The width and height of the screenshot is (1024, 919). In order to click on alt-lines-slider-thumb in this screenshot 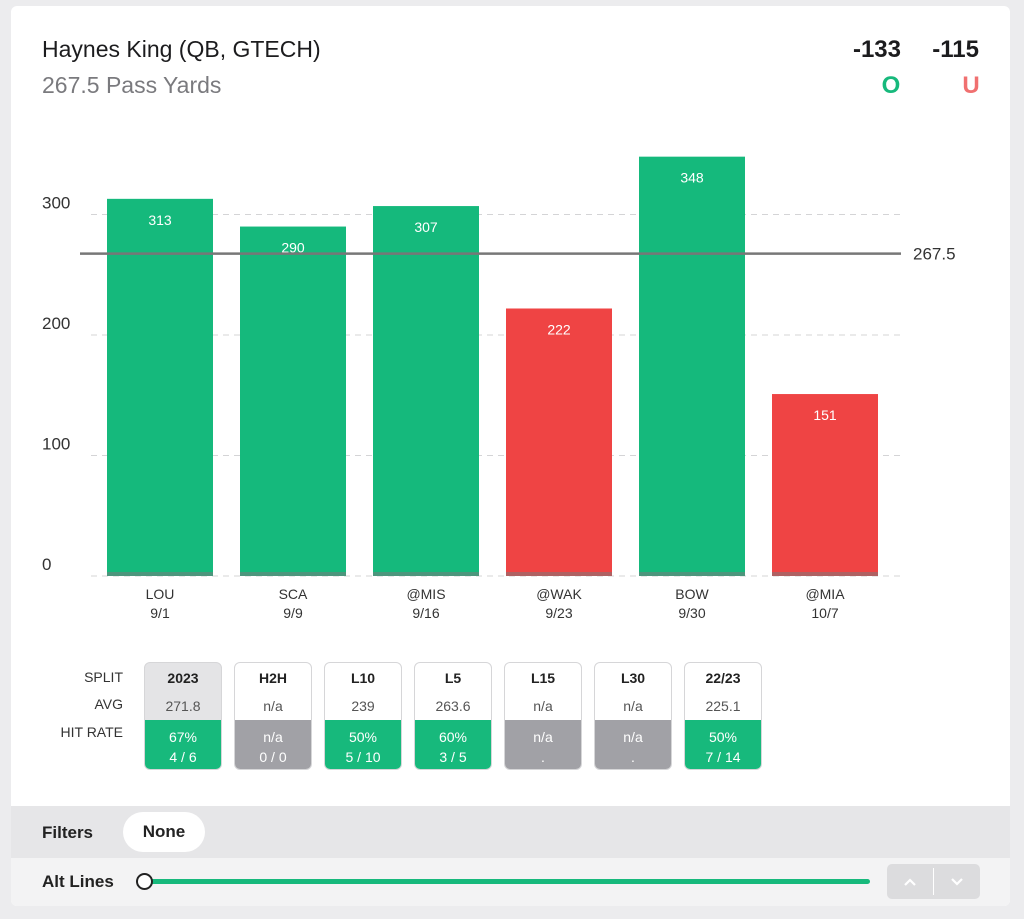, I will do `click(144, 881)`.